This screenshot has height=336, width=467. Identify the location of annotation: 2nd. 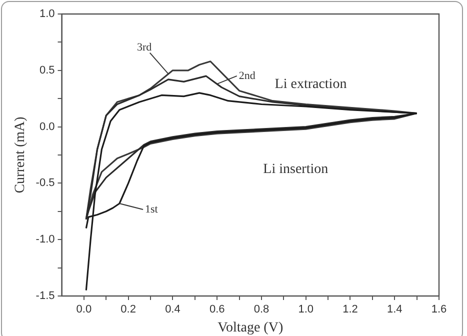
(247, 76).